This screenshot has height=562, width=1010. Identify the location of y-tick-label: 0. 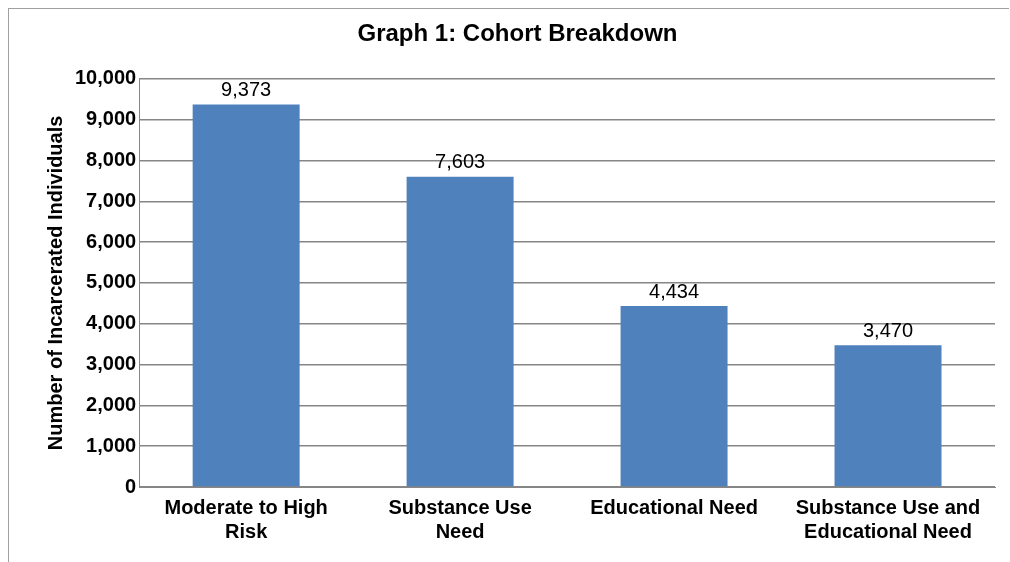
(131, 485).